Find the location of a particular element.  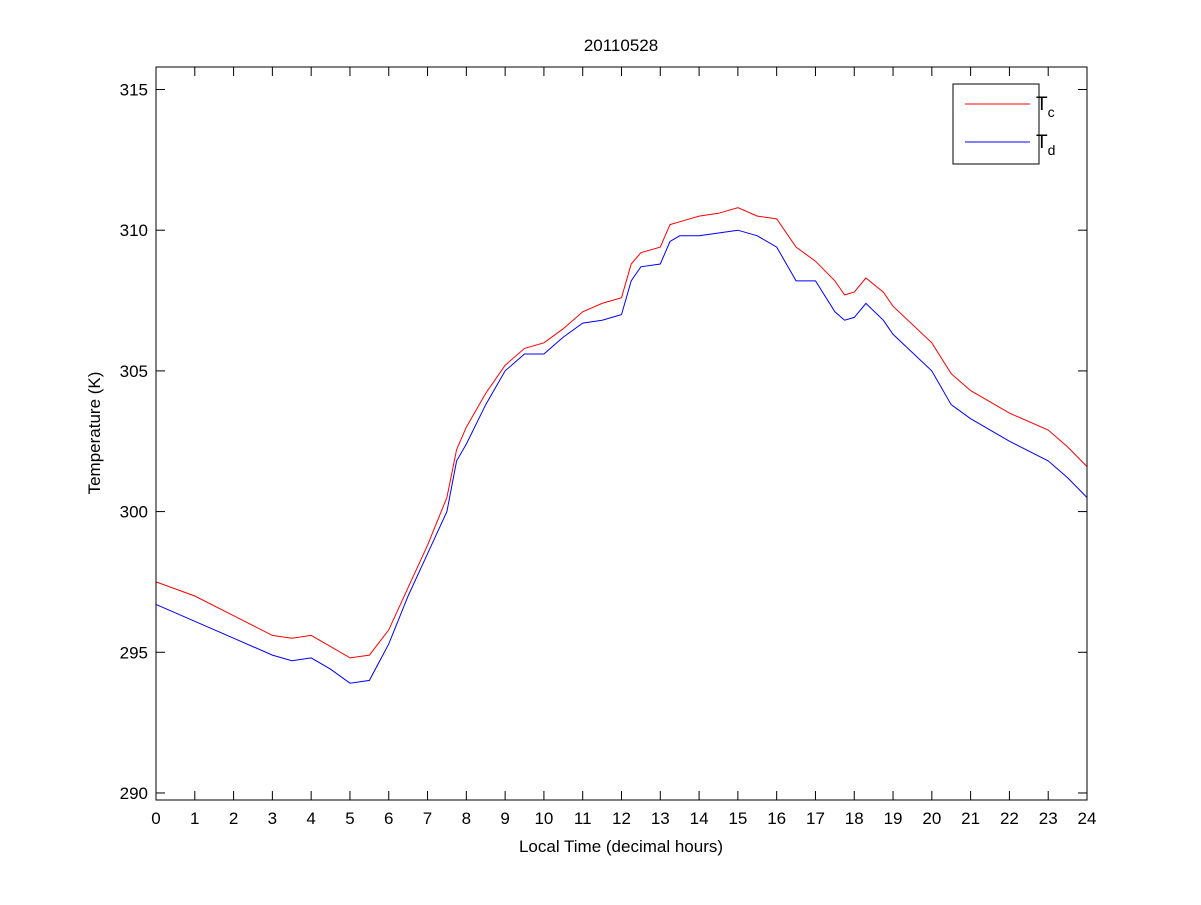

legend: Tc Td is located at coordinates (1003, 124).